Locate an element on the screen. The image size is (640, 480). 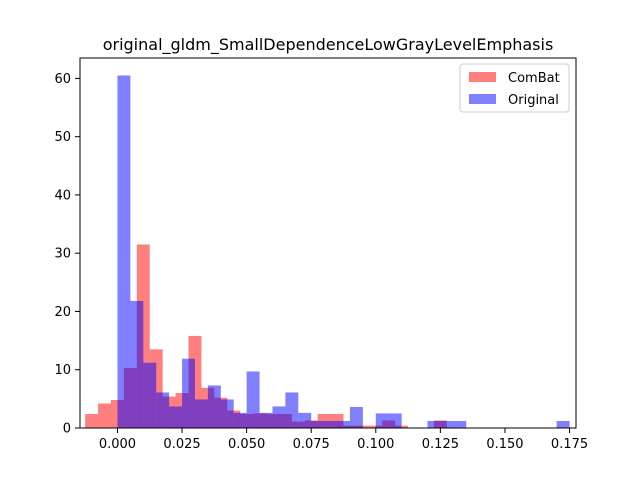
y-tick-label: 50 is located at coordinates (62, 137).